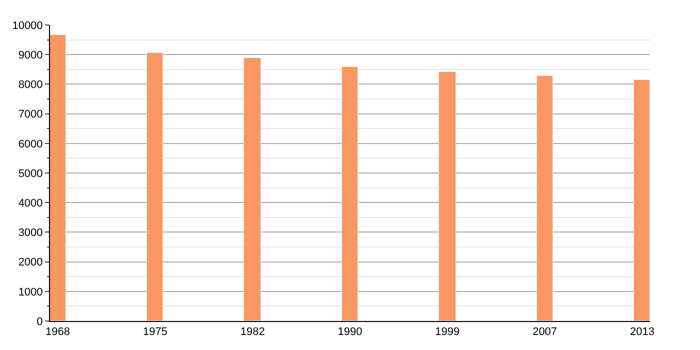 Image resolution: width=700 pixels, height=350 pixels. I want to click on x-tick-label: 2007, so click(545, 332).